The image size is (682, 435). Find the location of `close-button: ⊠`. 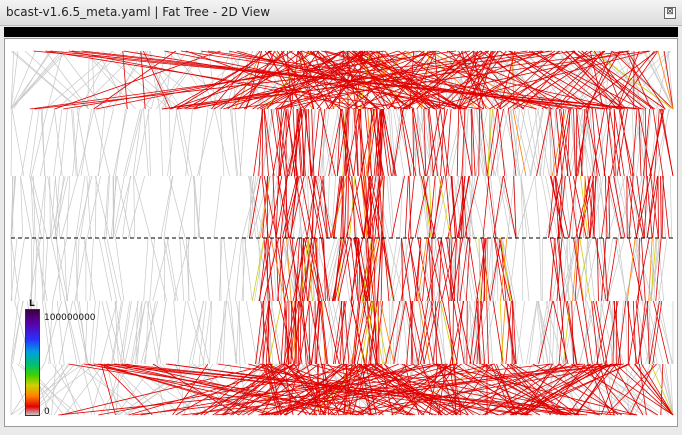

close-button: ⊠ is located at coordinates (670, 13).